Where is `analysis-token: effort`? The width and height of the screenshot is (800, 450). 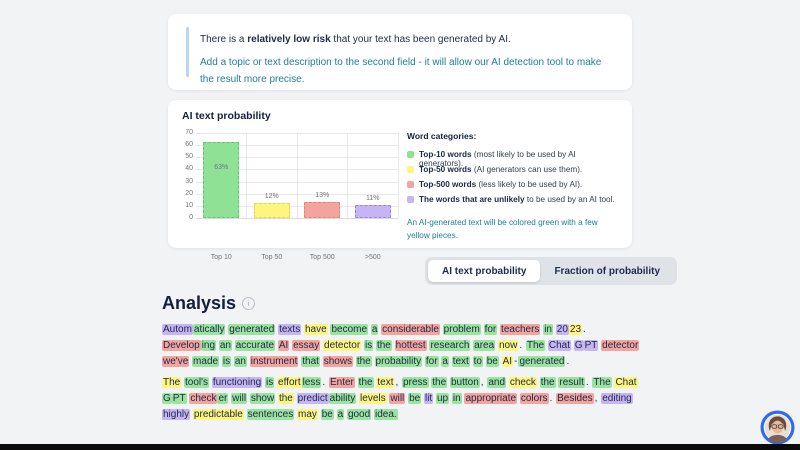
analysis-token: effort is located at coordinates (289, 382).